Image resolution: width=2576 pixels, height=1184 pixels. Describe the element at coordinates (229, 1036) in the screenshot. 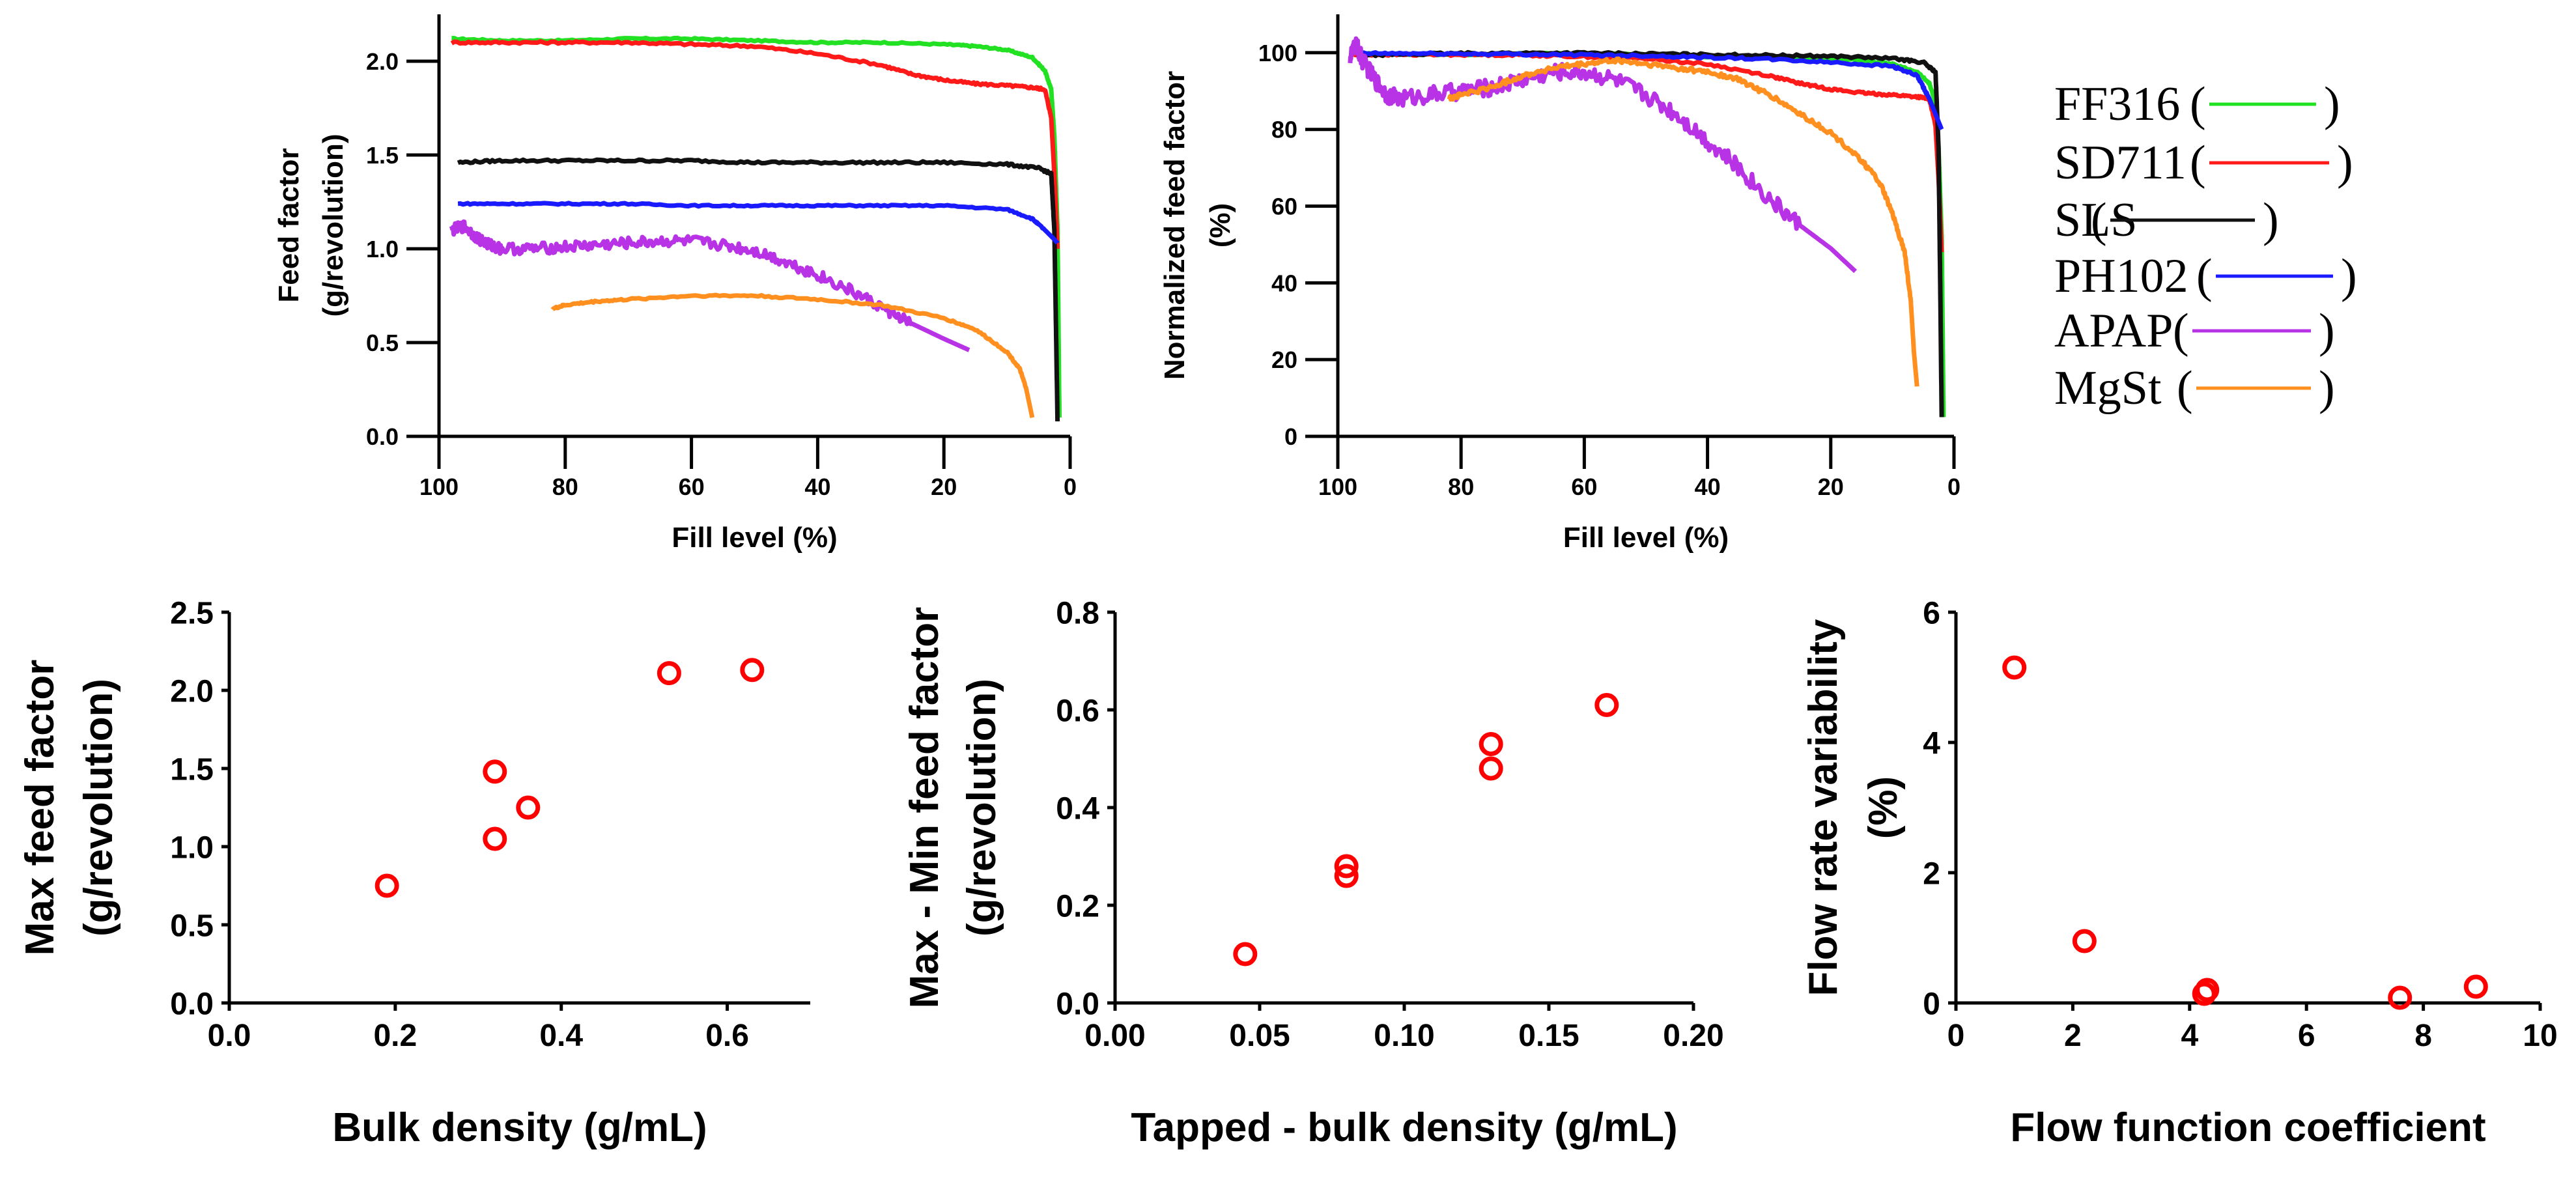

I see `x-tick-label: 0.0` at that location.